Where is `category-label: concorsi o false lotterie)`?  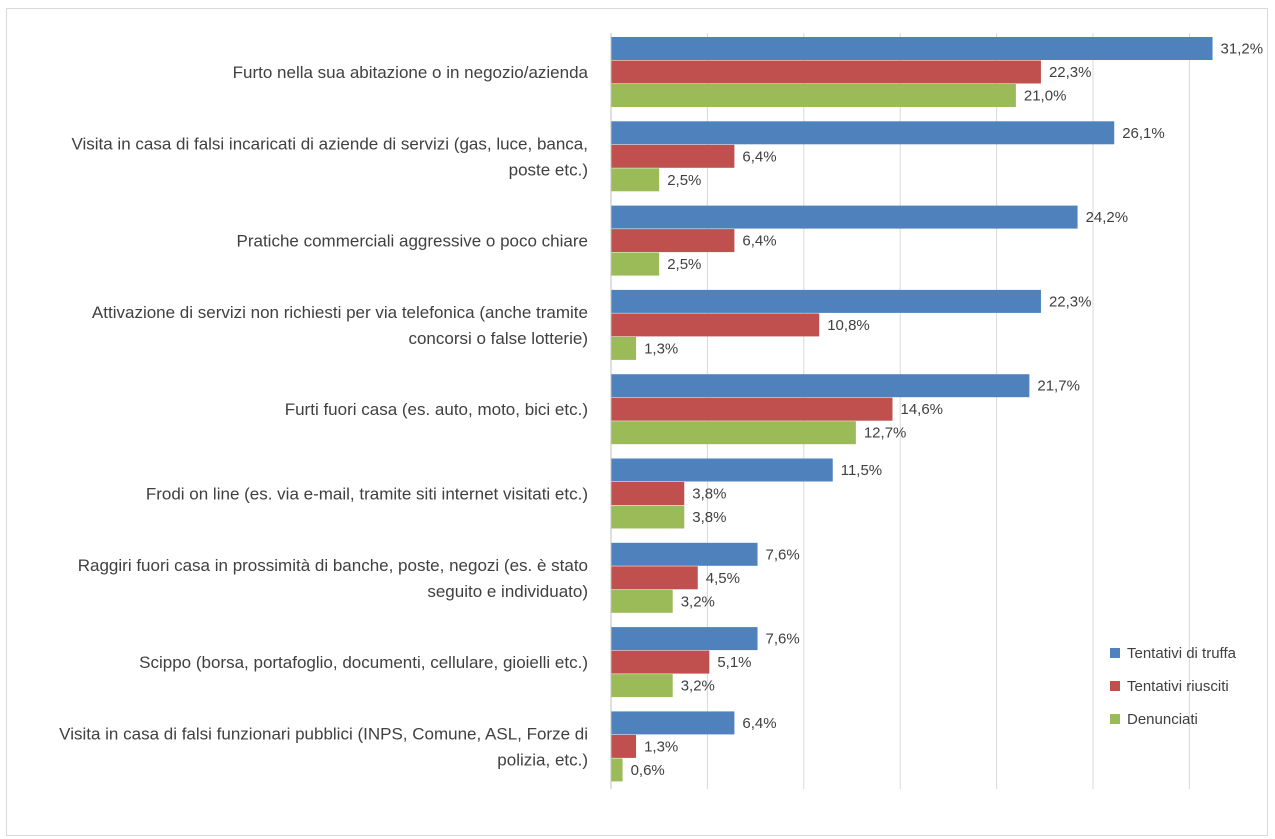 category-label: concorsi o false lotterie) is located at coordinates (498, 338).